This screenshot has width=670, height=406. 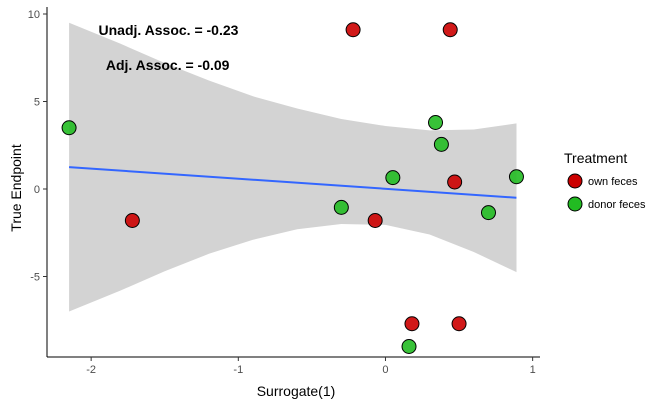 What do you see at coordinates (169, 30) in the screenshot?
I see `annotation-text: Unadj. Assoc. = -0.23` at bounding box center [169, 30].